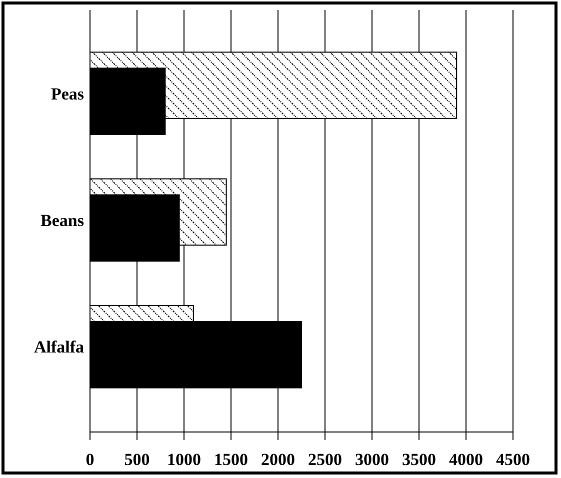 This screenshot has width=561, height=478. What do you see at coordinates (184, 459) in the screenshot?
I see `x-tick-label: 1000` at bounding box center [184, 459].